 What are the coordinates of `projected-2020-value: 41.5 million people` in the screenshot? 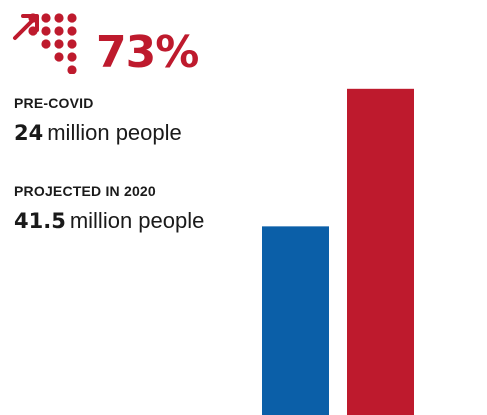 It's located at (109, 221).